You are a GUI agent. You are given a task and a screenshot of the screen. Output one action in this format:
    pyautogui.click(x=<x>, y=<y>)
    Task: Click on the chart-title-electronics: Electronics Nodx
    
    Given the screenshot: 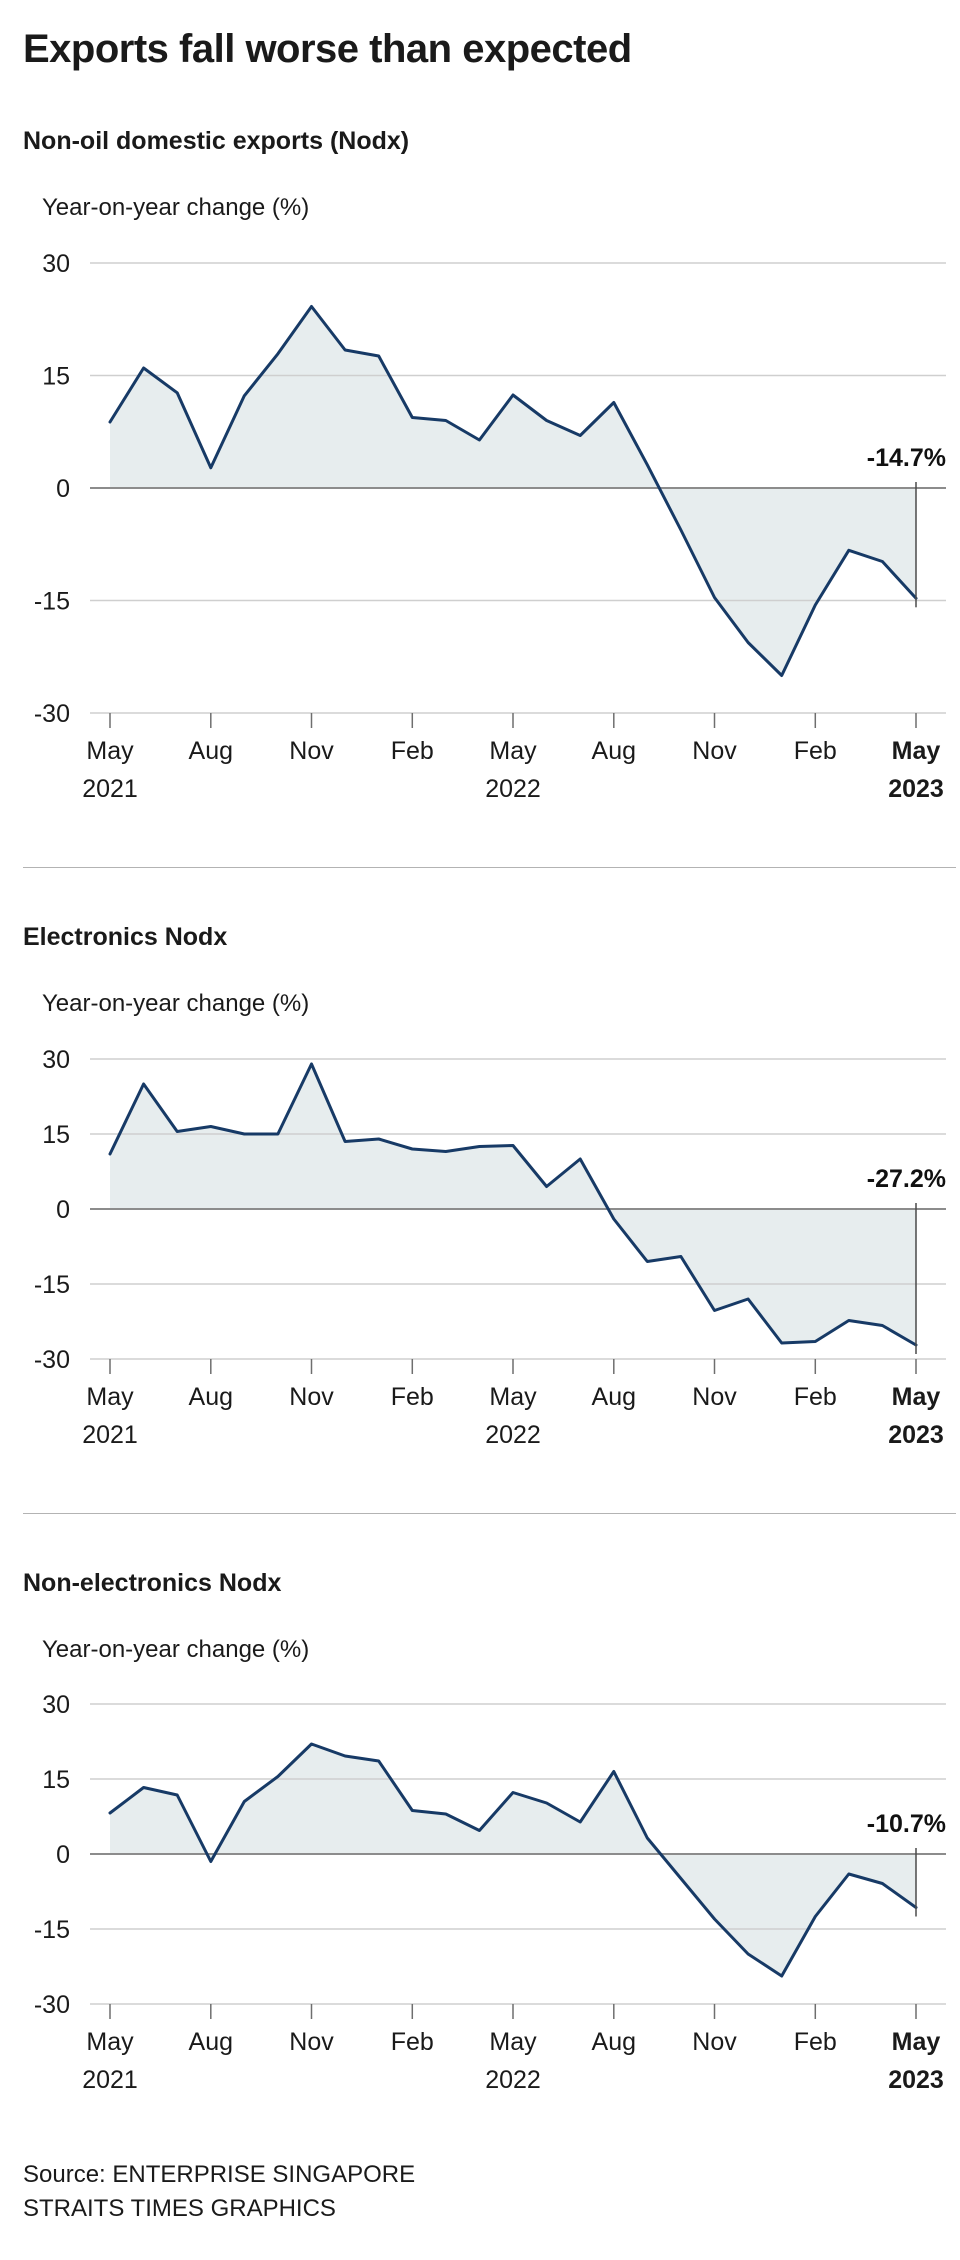 What is the action you would take?
    pyautogui.click(x=125, y=936)
    